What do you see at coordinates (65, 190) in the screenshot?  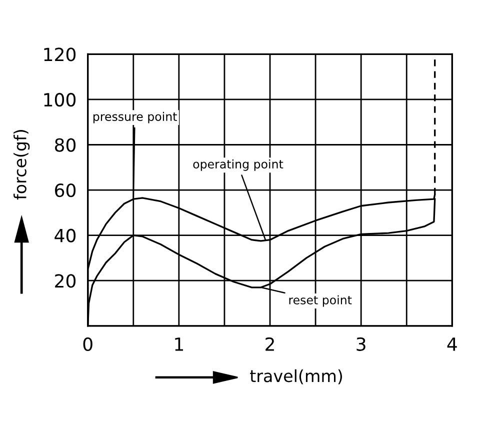 I see `y-tick-label: 60` at bounding box center [65, 190].